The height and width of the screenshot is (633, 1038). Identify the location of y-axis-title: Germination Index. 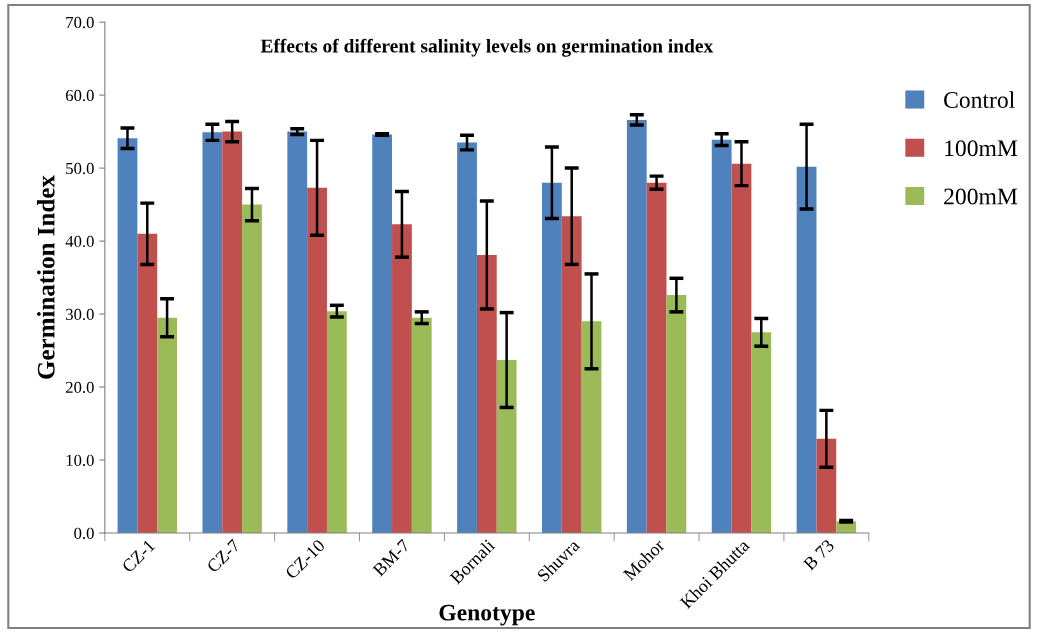
(46, 277).